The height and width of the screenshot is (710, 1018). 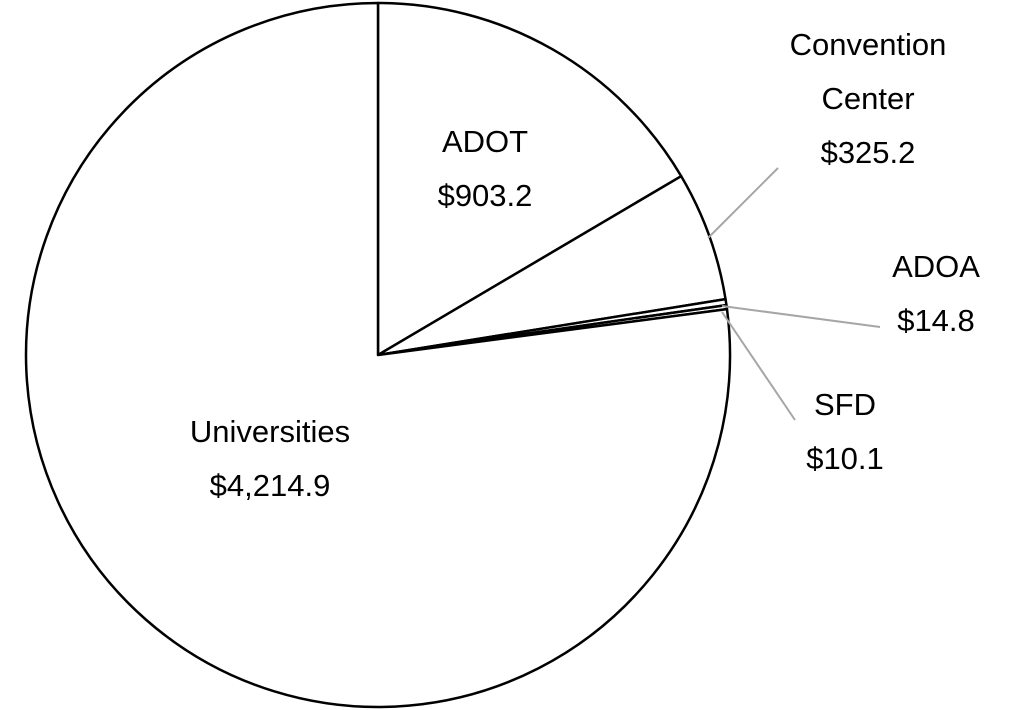 I want to click on slice-label: ADOA $14.8, so click(x=936, y=294).